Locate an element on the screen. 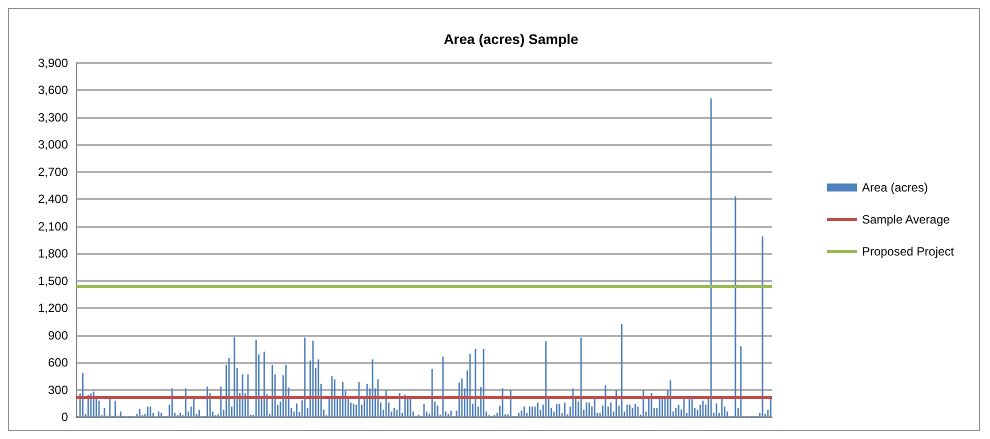 The image size is (990, 439). legend-label: Area (acres) is located at coordinates (895, 187).